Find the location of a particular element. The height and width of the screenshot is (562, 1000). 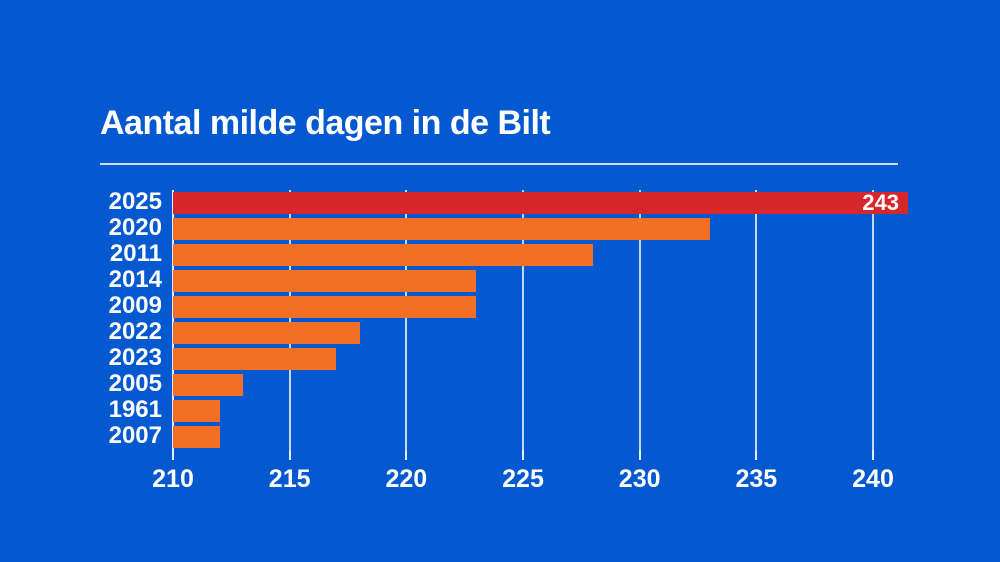

y-label-2014: 2014 is located at coordinates (135, 279).